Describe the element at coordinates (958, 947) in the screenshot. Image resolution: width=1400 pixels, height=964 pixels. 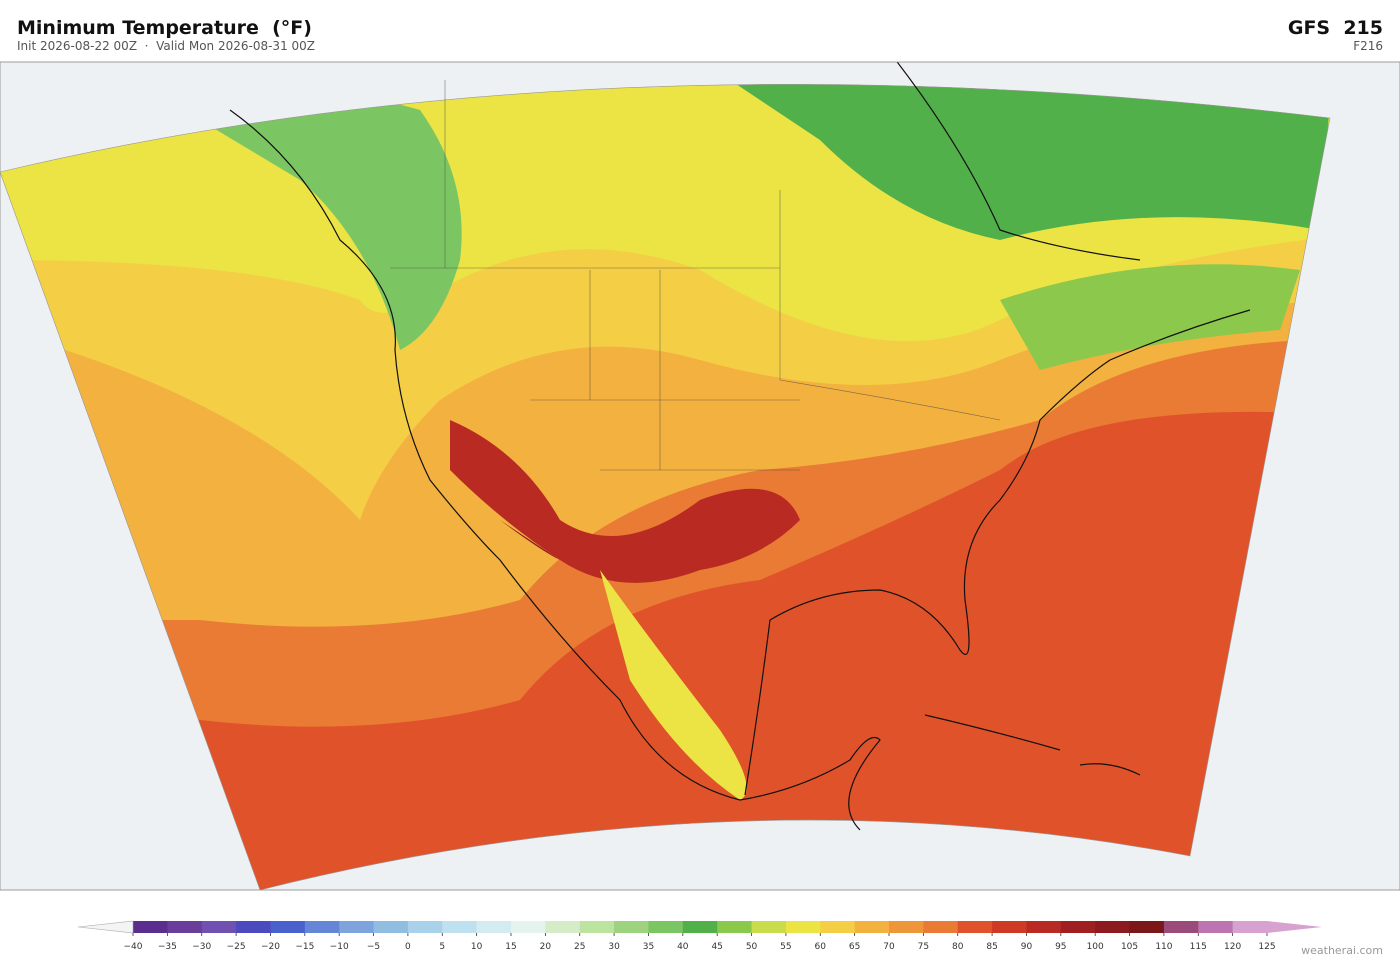
I see `colorbar-tick-label: 80` at that location.